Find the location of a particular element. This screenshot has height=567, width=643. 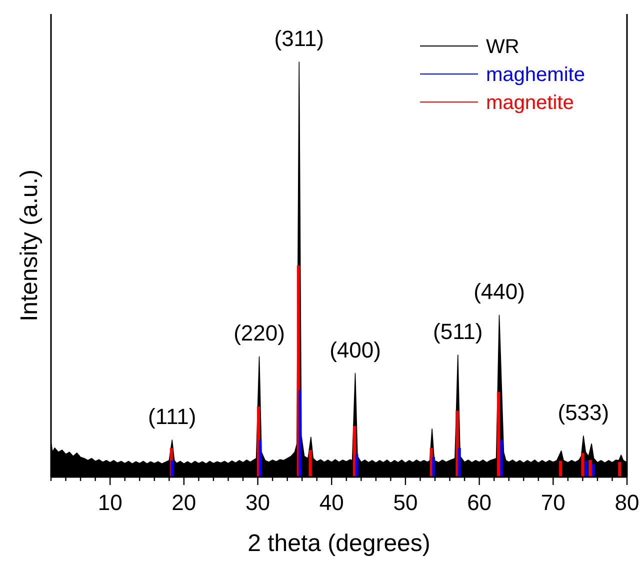

legend-label: maghemite is located at coordinates (535, 75).